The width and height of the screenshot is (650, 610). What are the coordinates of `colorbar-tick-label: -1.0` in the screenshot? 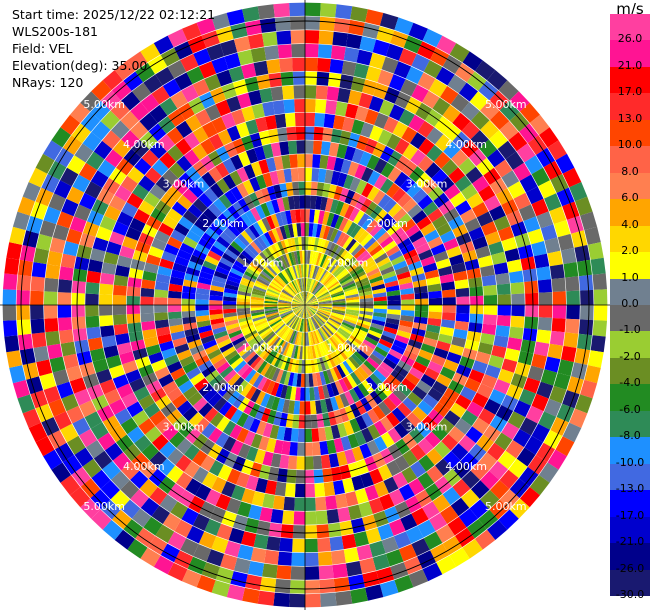 It's located at (630, 330).